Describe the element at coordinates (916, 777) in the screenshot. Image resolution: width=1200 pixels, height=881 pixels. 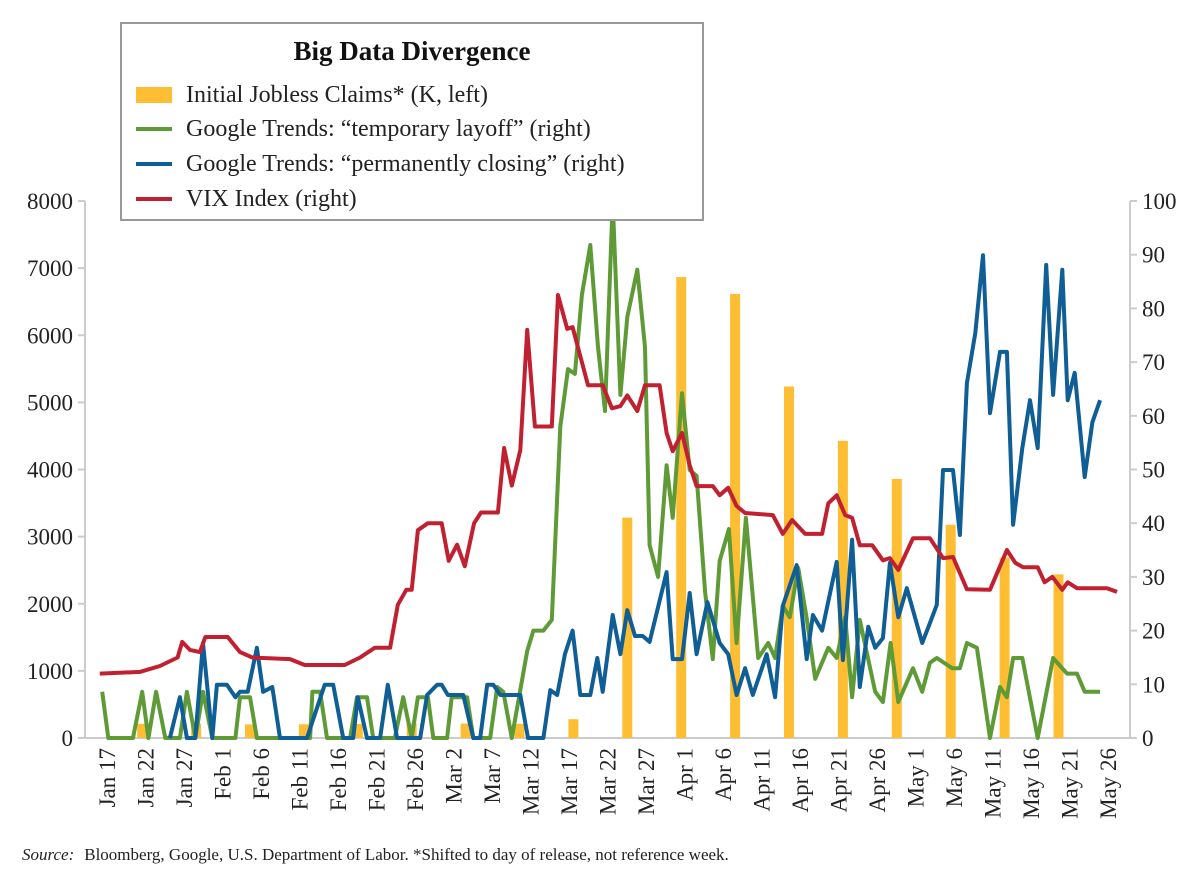
I see `x-tick-label: May 1` at that location.